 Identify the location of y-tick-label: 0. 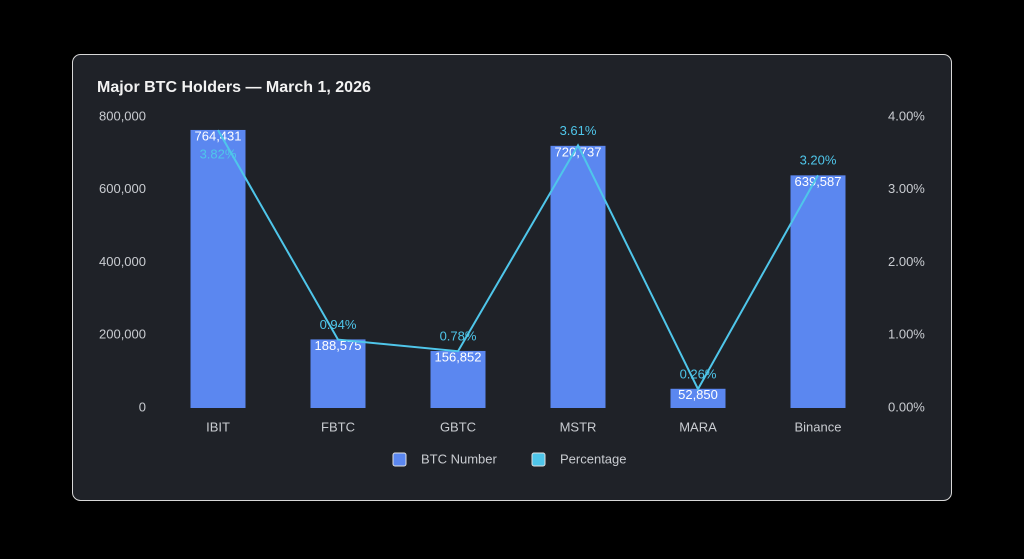
(142, 406).